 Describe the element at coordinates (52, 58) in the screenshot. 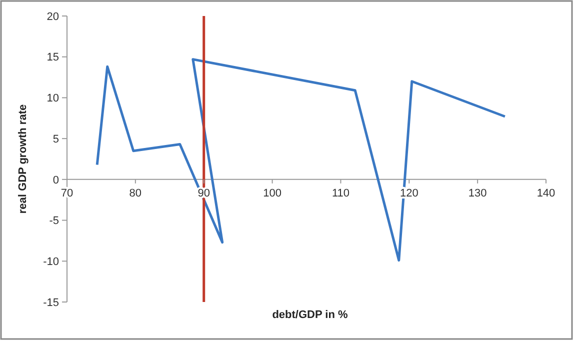

I see `y-tick-label: 15` at that location.